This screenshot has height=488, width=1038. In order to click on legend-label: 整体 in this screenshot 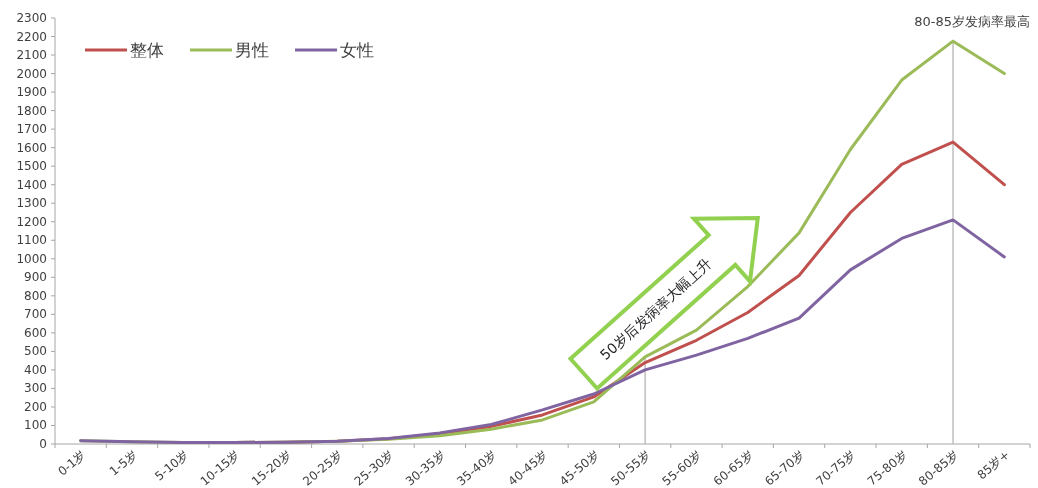, I will do `click(147, 50)`.